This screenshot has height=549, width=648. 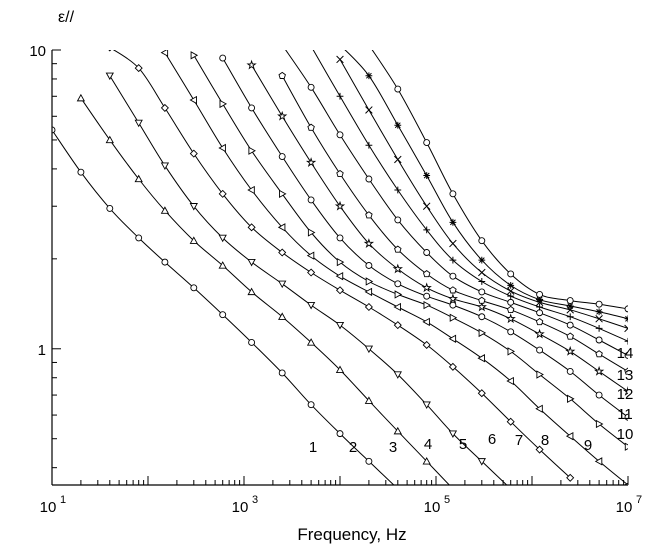 What do you see at coordinates (313, 447) in the screenshot?
I see `series-1-label: 1` at bounding box center [313, 447].